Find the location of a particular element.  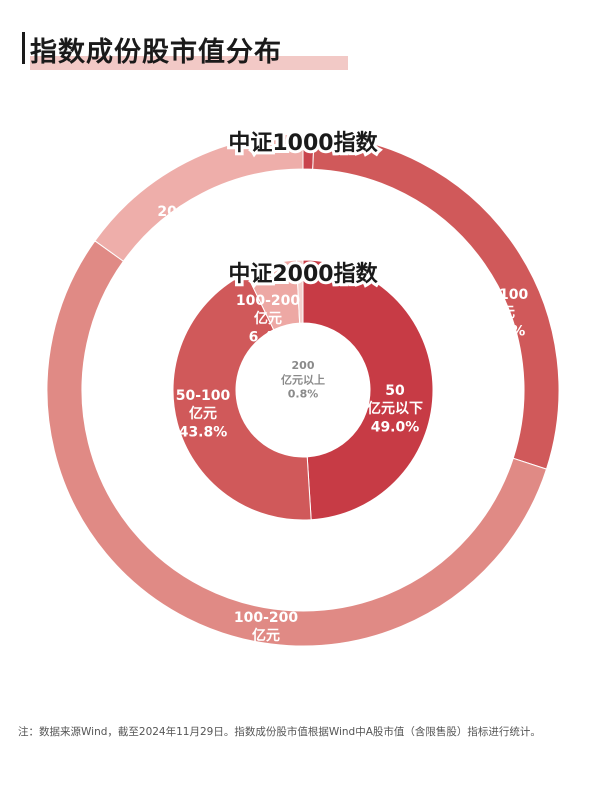

inner-slice-label-2-line-1: 亿元 is located at coordinates (268, 318).